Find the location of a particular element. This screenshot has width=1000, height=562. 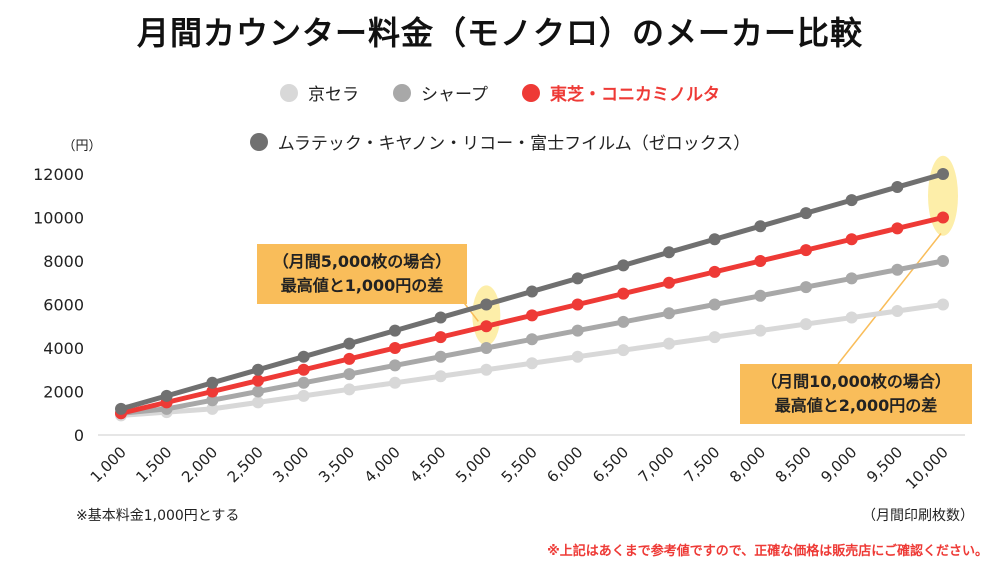

legend-item-kyocera: 京セラ is located at coordinates (319, 92).